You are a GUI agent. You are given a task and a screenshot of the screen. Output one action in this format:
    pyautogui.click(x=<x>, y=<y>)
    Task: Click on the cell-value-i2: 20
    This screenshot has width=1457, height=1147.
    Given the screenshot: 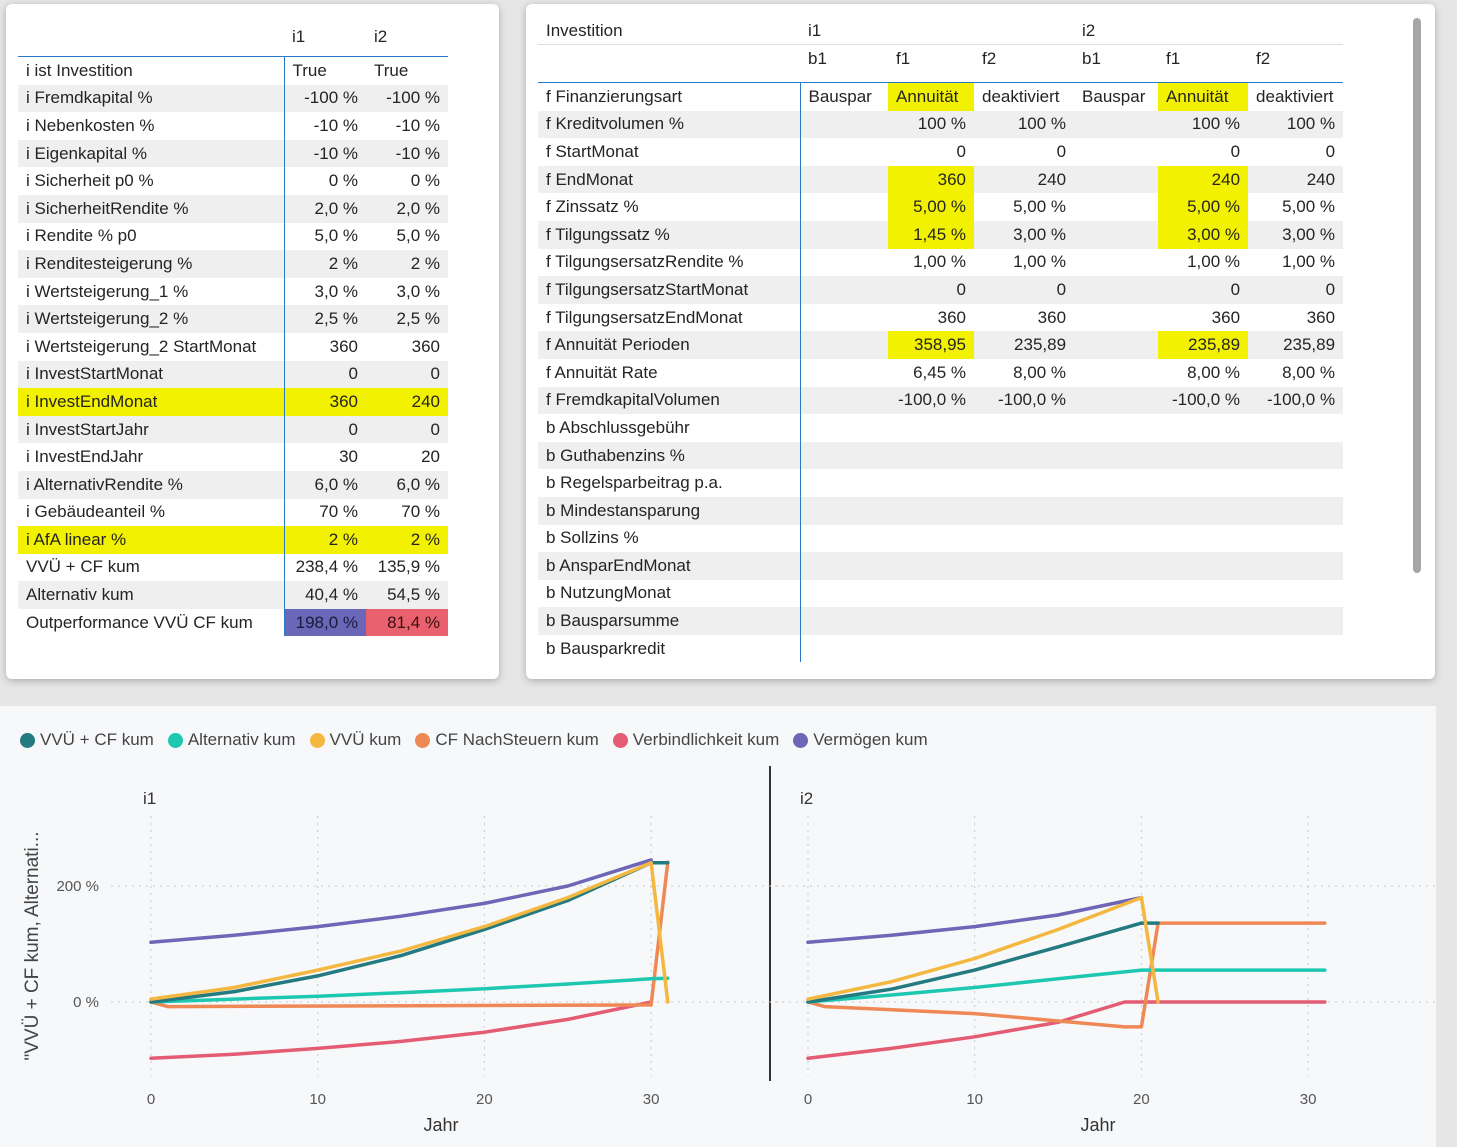 What is the action you would take?
    pyautogui.click(x=430, y=457)
    